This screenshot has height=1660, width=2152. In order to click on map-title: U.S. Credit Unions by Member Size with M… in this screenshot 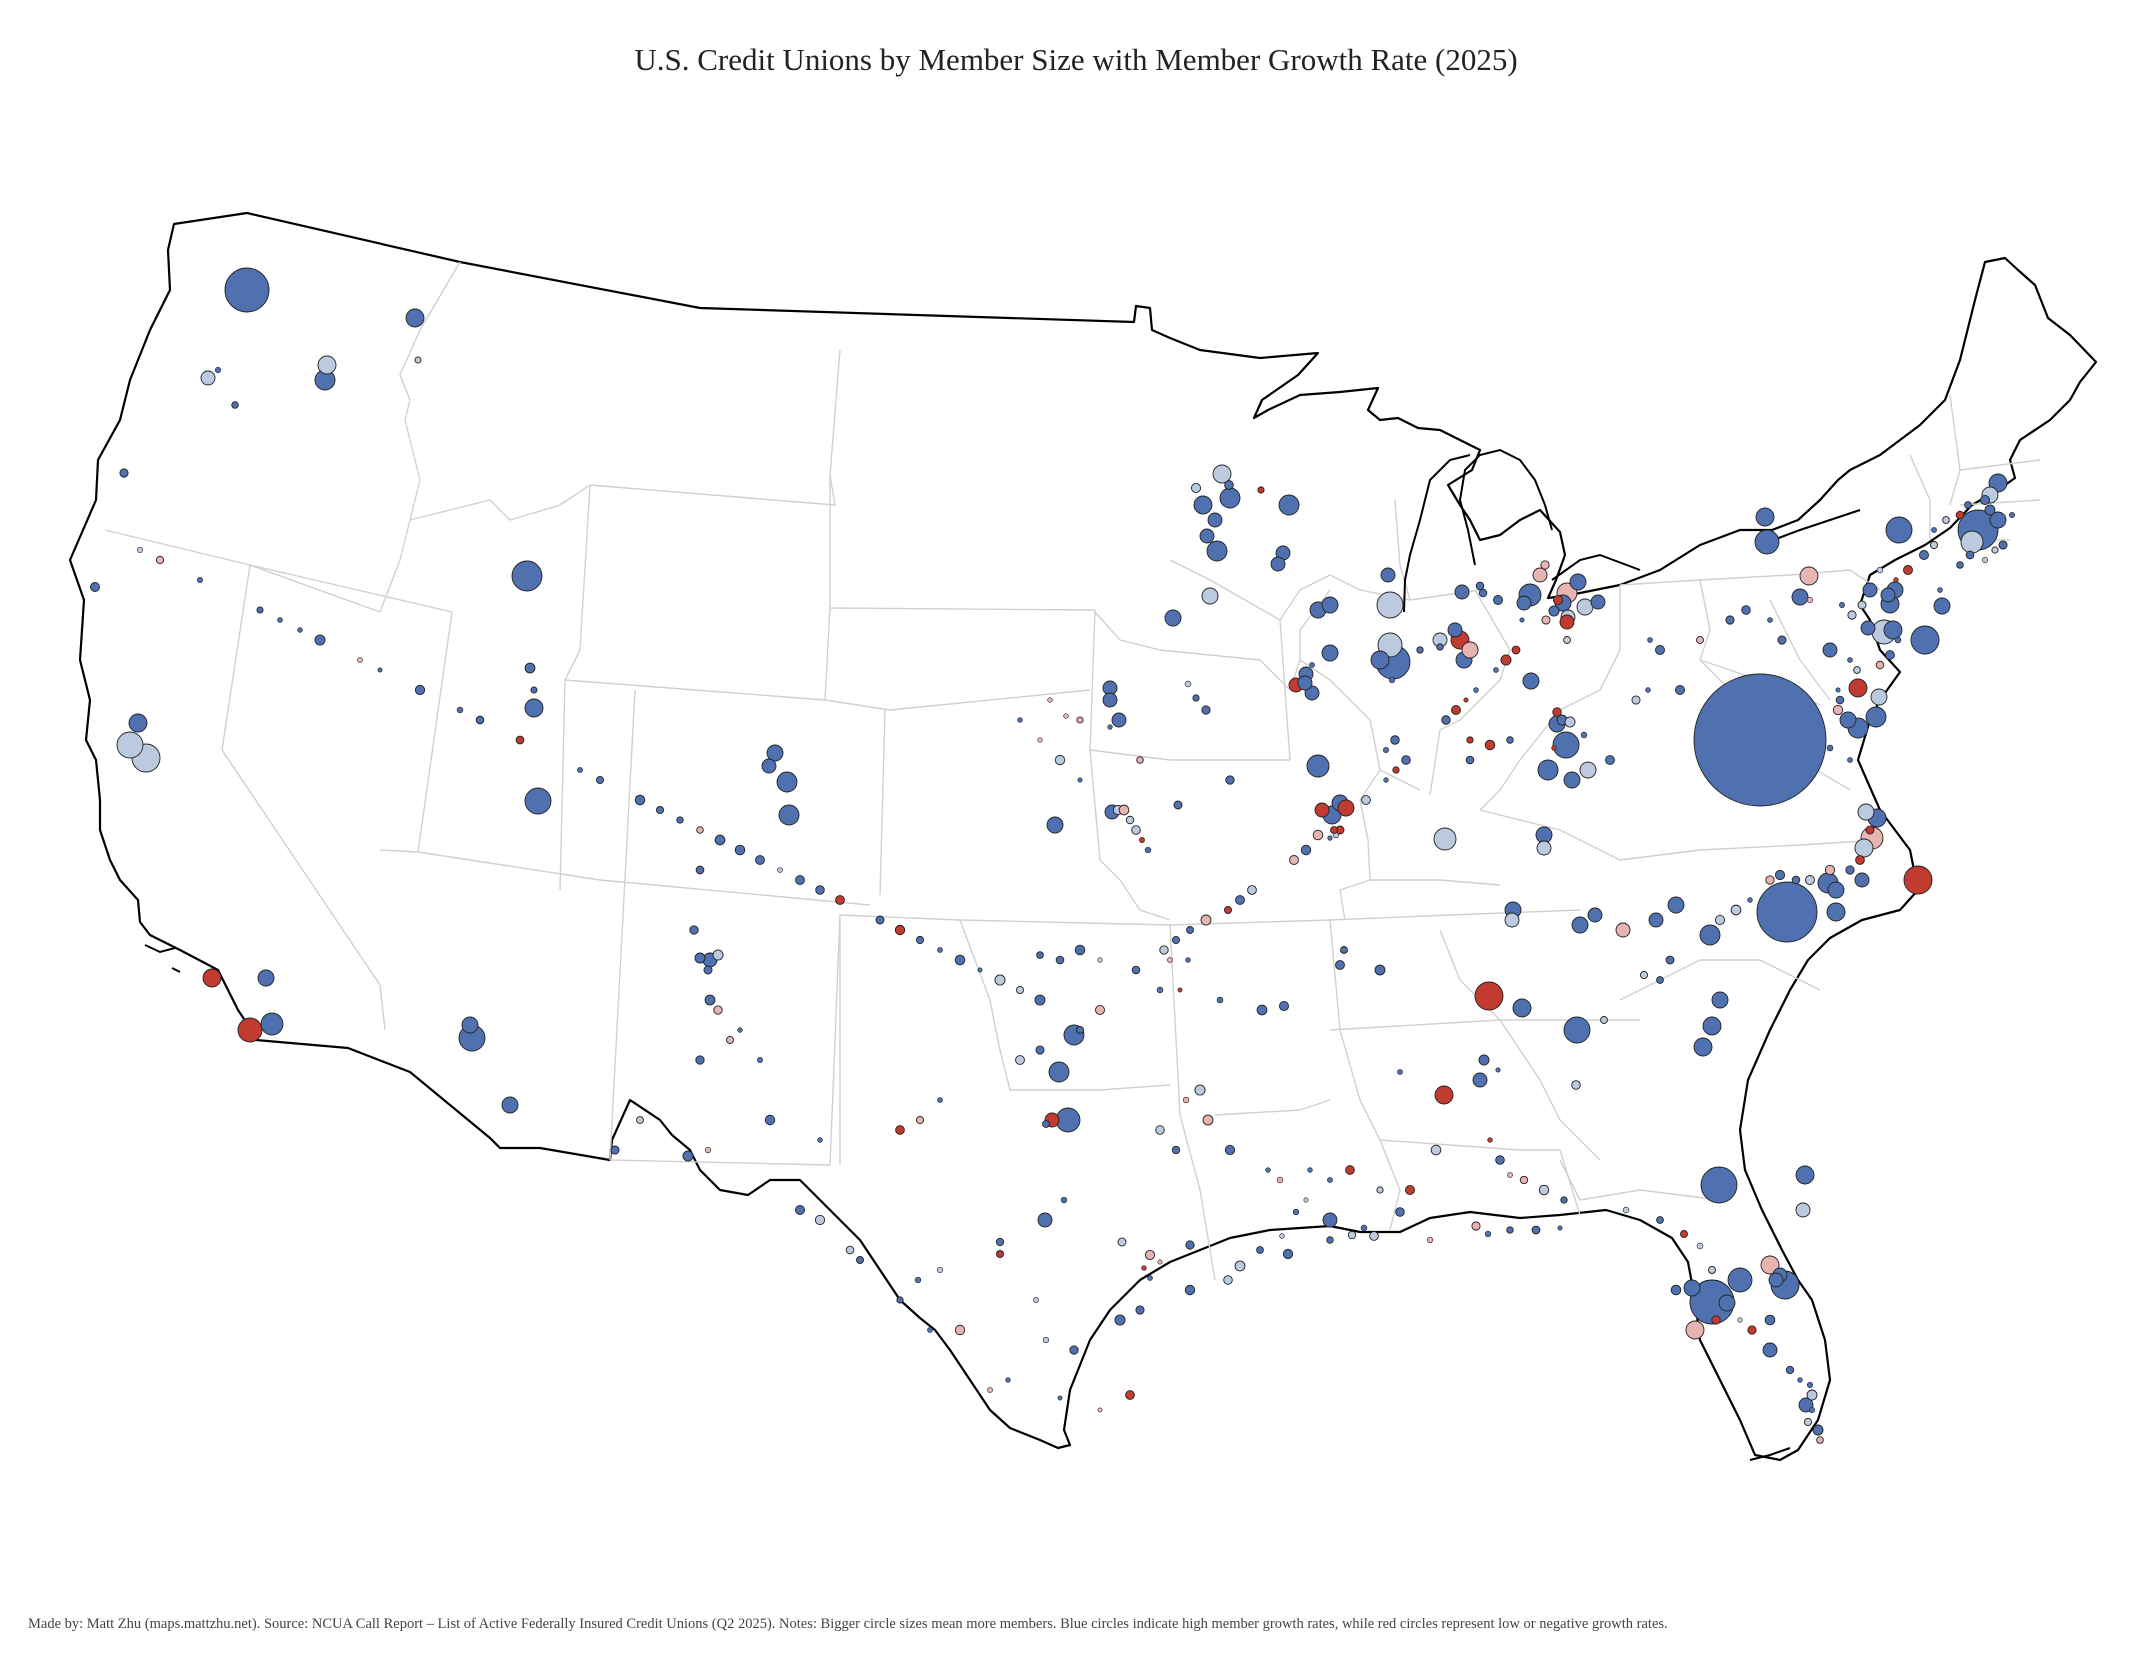, I will do `click(1076, 59)`.